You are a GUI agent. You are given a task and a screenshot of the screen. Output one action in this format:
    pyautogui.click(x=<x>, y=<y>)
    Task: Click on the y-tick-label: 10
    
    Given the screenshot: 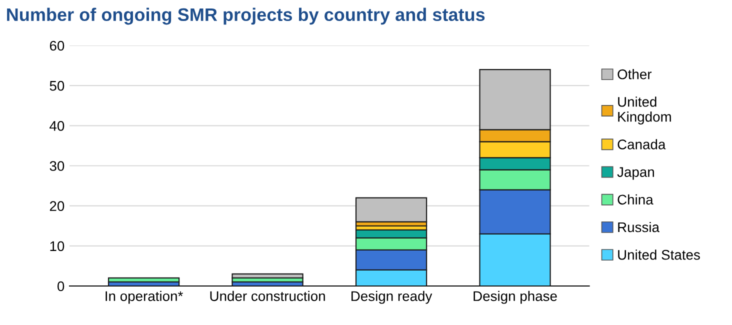 What is the action you would take?
    pyautogui.click(x=57, y=246)
    